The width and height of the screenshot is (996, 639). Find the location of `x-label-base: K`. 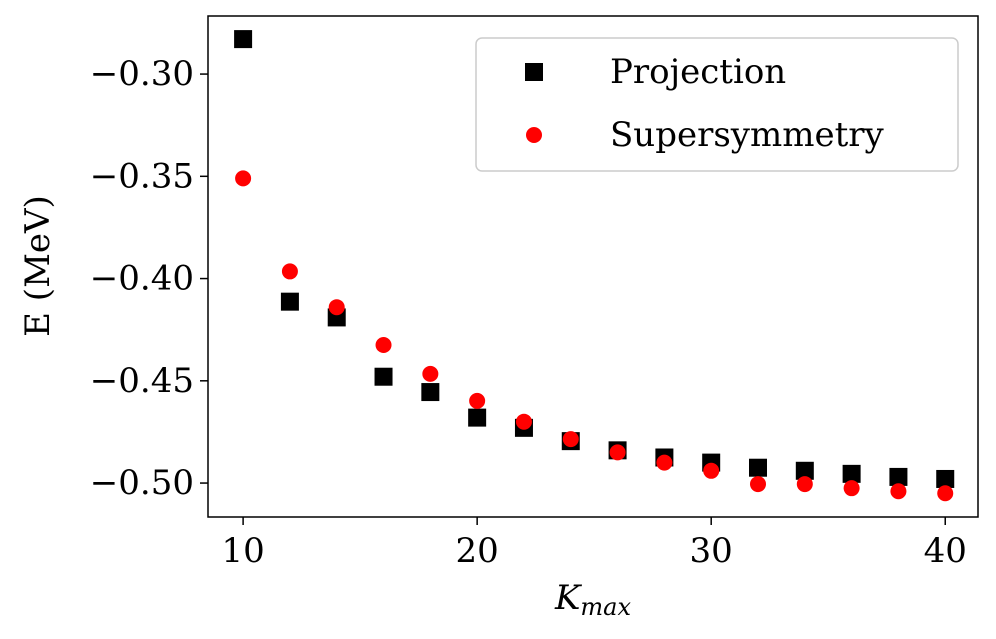

x-label-base: K is located at coordinates (568, 598).